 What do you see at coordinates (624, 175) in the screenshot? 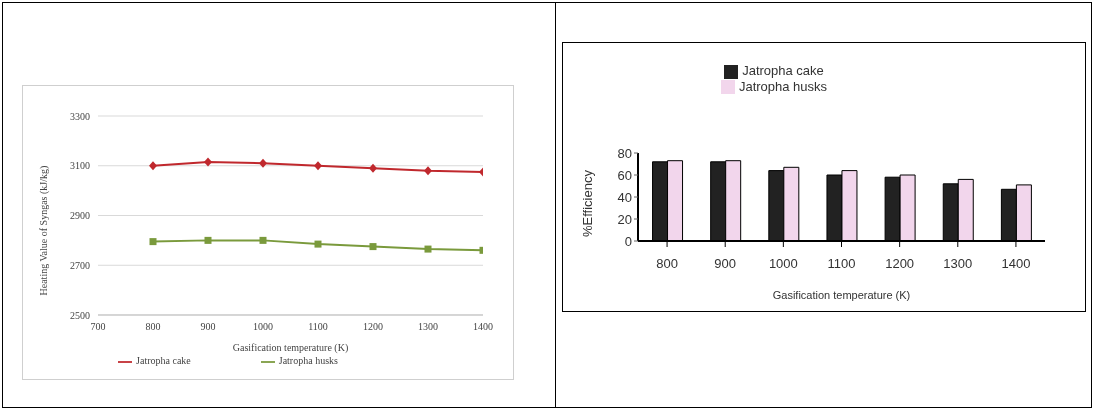
I see `y-tick-label: 60` at bounding box center [624, 175].